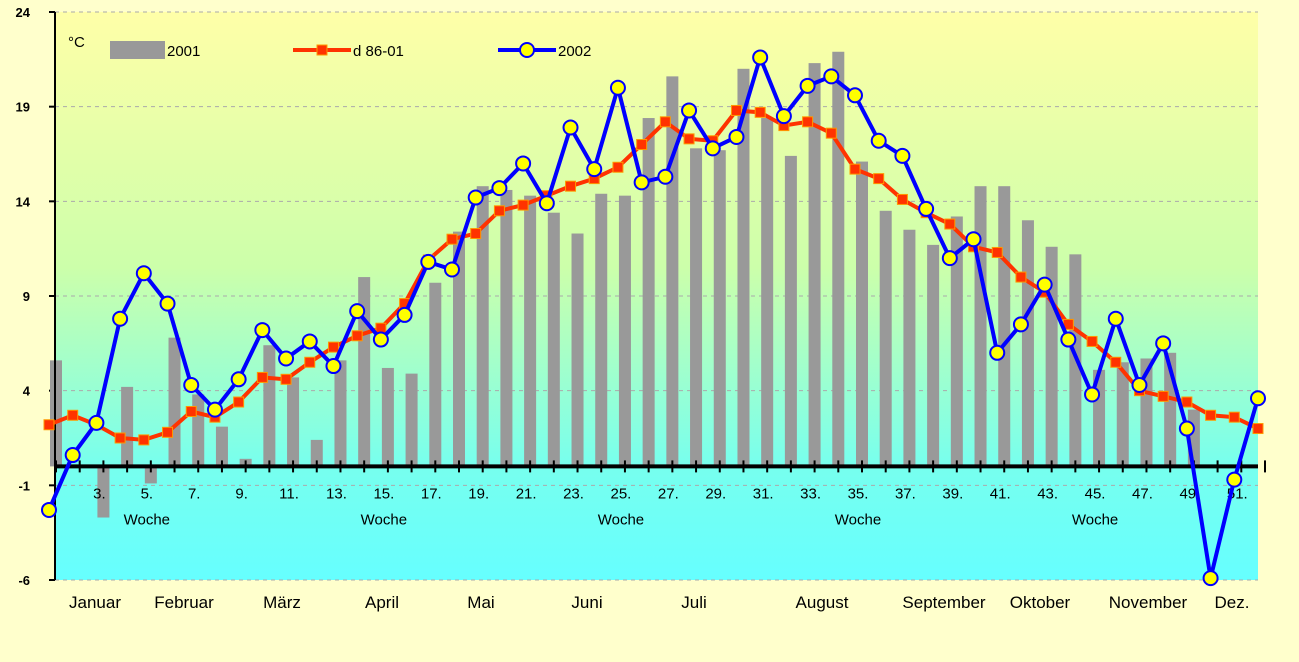 Image resolution: width=1299 pixels, height=662 pixels. Describe the element at coordinates (336, 493) in the screenshot. I see `x-tick-label: 13.` at that location.